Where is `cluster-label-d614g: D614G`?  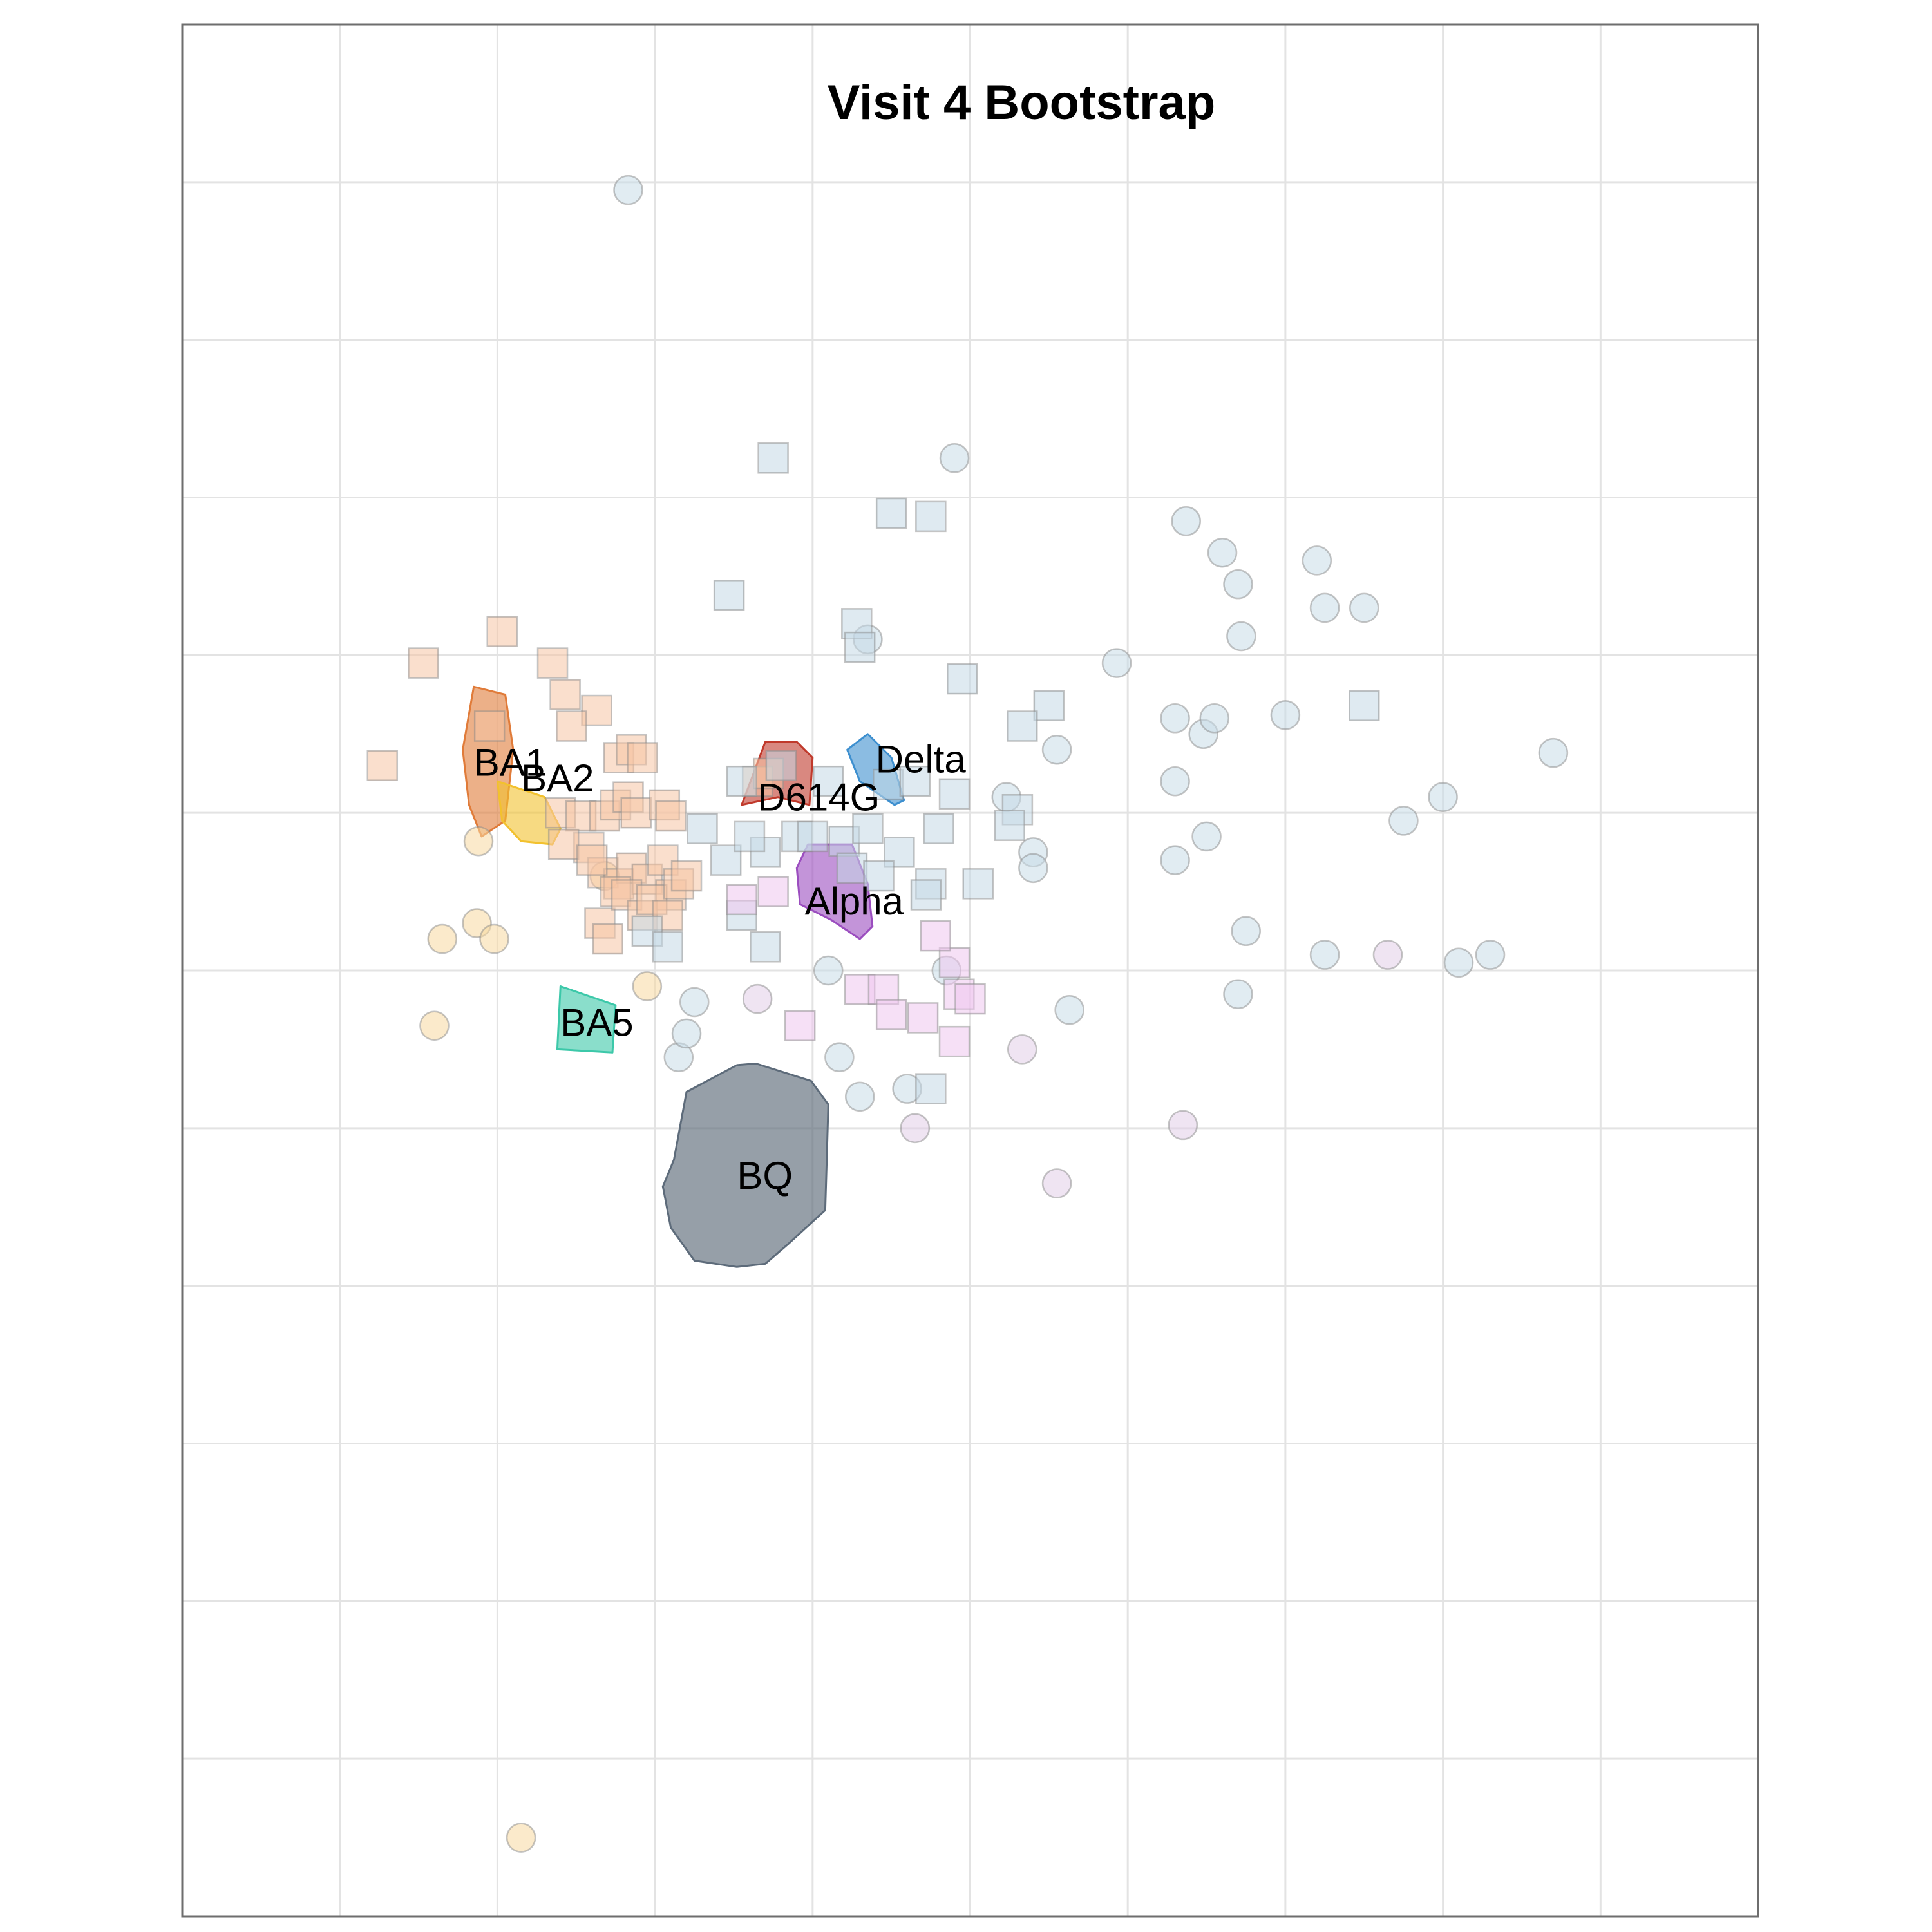
cluster-label-d614g: D614G is located at coordinates (818, 797).